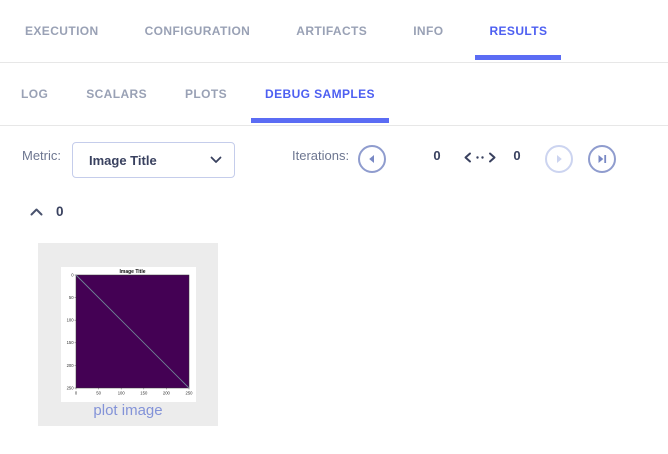 The height and width of the screenshot is (454, 668). I want to click on iteration-range-icon, so click(480, 157).